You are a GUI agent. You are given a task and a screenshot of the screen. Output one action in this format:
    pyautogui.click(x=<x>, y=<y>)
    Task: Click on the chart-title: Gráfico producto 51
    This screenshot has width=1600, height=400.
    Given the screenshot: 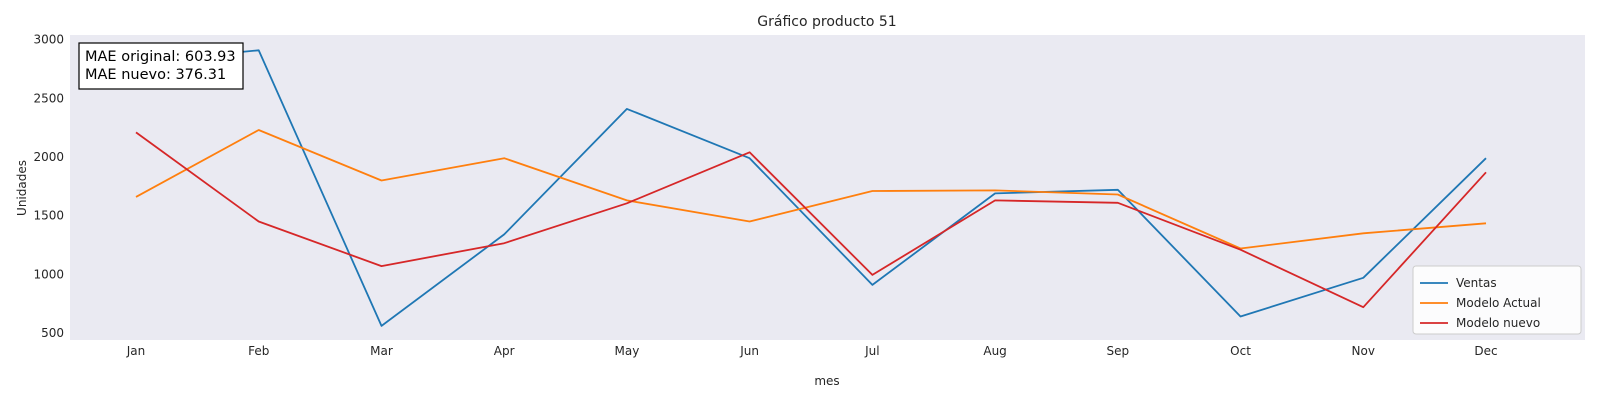 What is the action you would take?
    pyautogui.click(x=826, y=22)
    